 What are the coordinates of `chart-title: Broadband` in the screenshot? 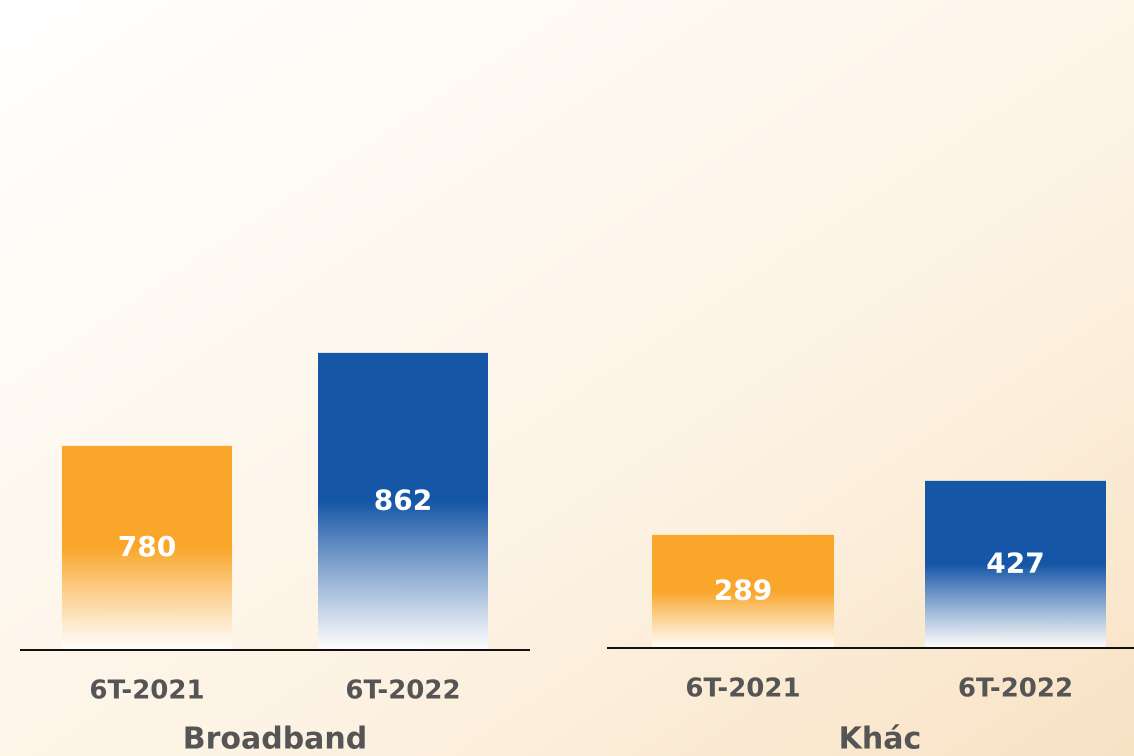 It's located at (275, 739).